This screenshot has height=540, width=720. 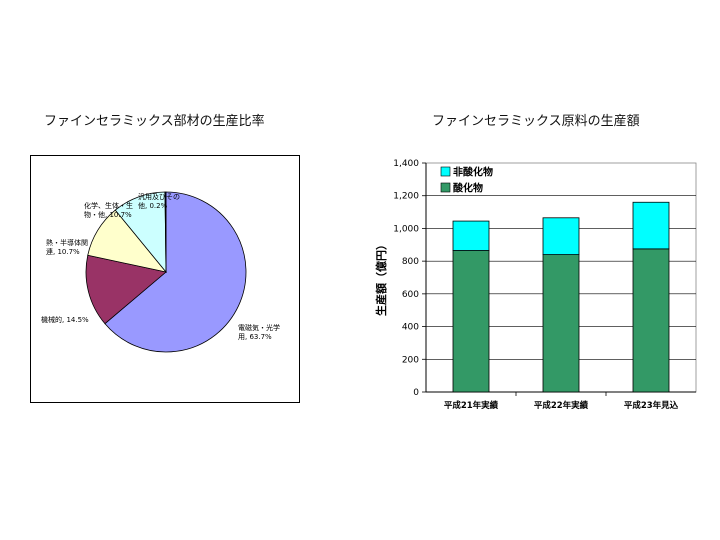 I want to click on y-tick-label: 600, so click(x=410, y=295).